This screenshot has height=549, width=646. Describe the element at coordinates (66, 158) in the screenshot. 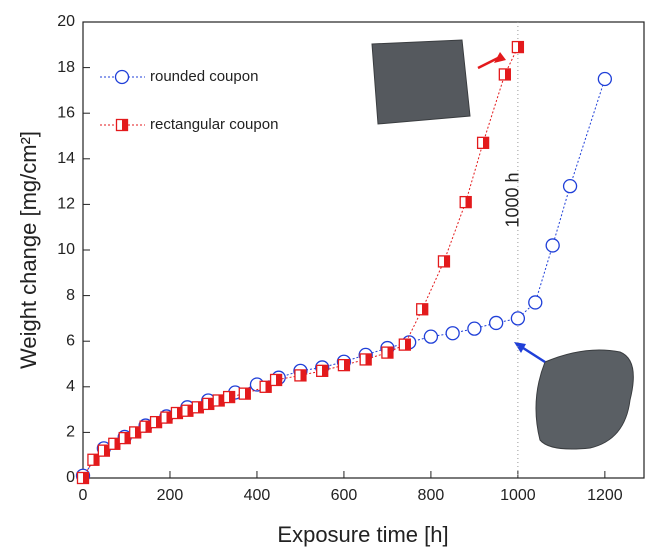

I see `y-tick-label: 14` at that location.